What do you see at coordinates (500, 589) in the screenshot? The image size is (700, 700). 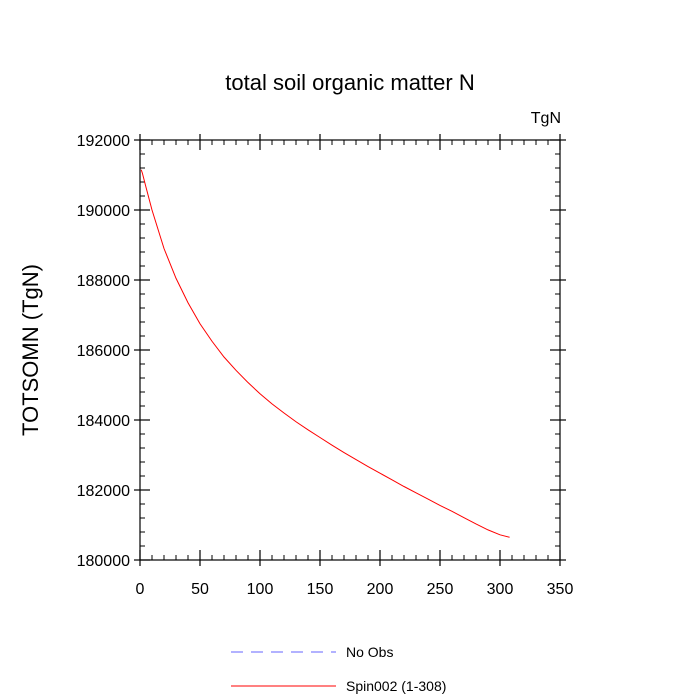 I see `x-tick-label: 300` at bounding box center [500, 589].